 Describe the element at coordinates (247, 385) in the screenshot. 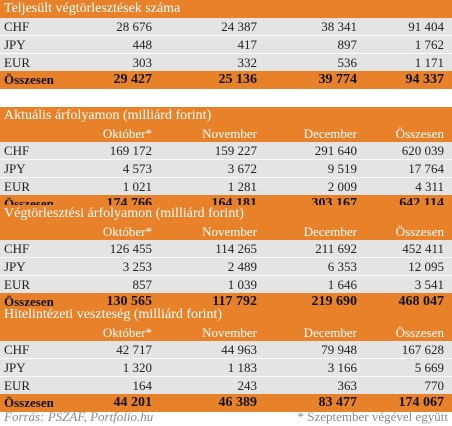

I see `cell-november: 243` at that location.